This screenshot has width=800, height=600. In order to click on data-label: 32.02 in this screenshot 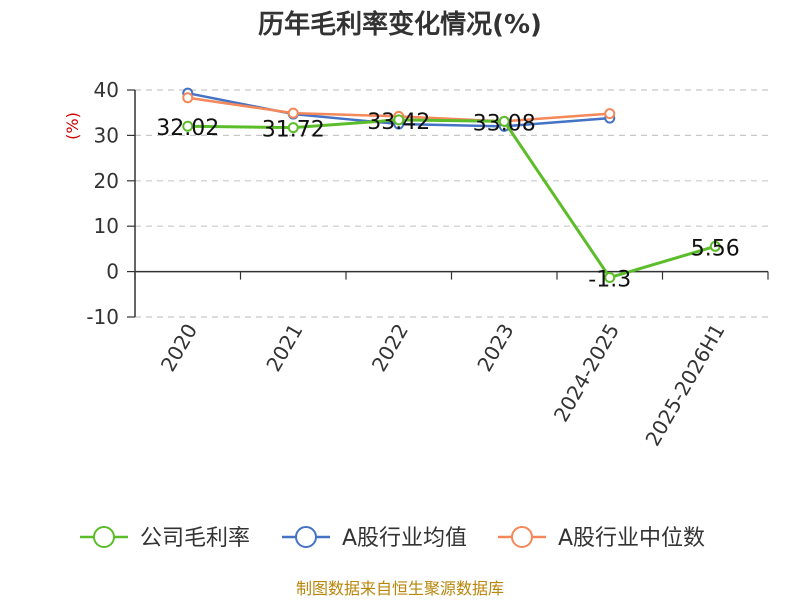, I will do `click(187, 128)`.